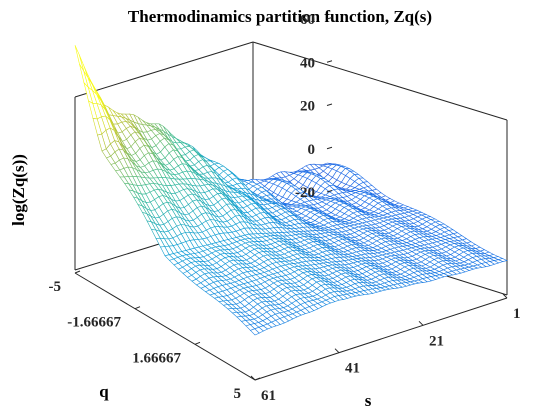  I want to click on z-tick-label: 60, so click(307, 20).